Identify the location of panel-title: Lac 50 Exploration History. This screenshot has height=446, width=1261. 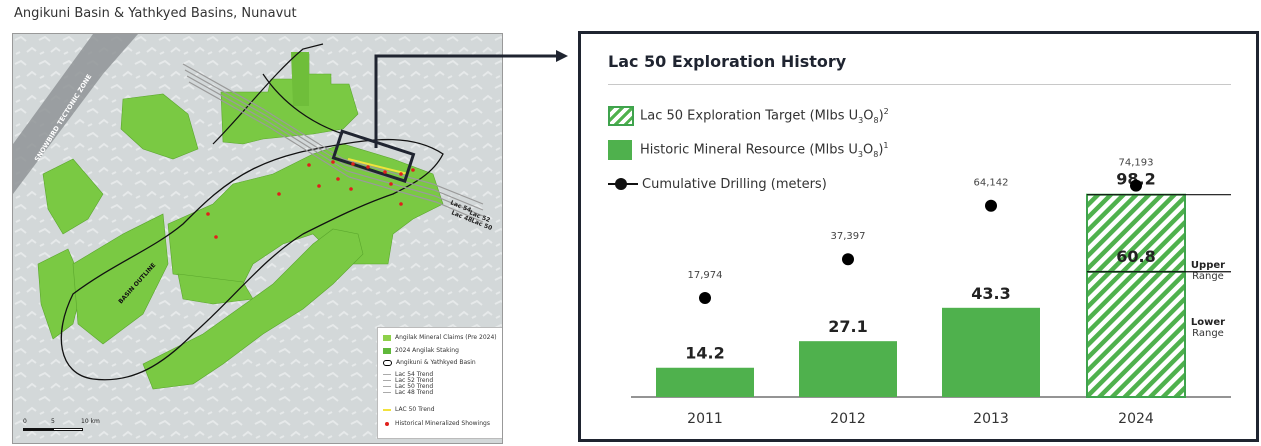
(727, 61).